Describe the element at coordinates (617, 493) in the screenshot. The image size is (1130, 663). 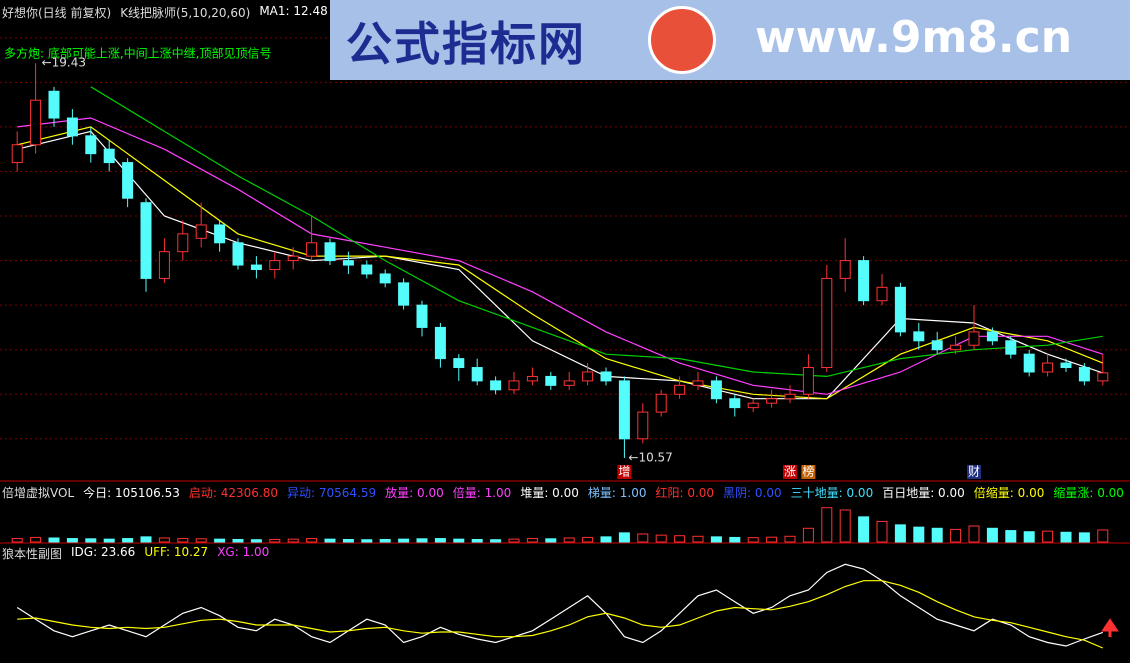
I see `readout: 梯量: 1.00` at that location.